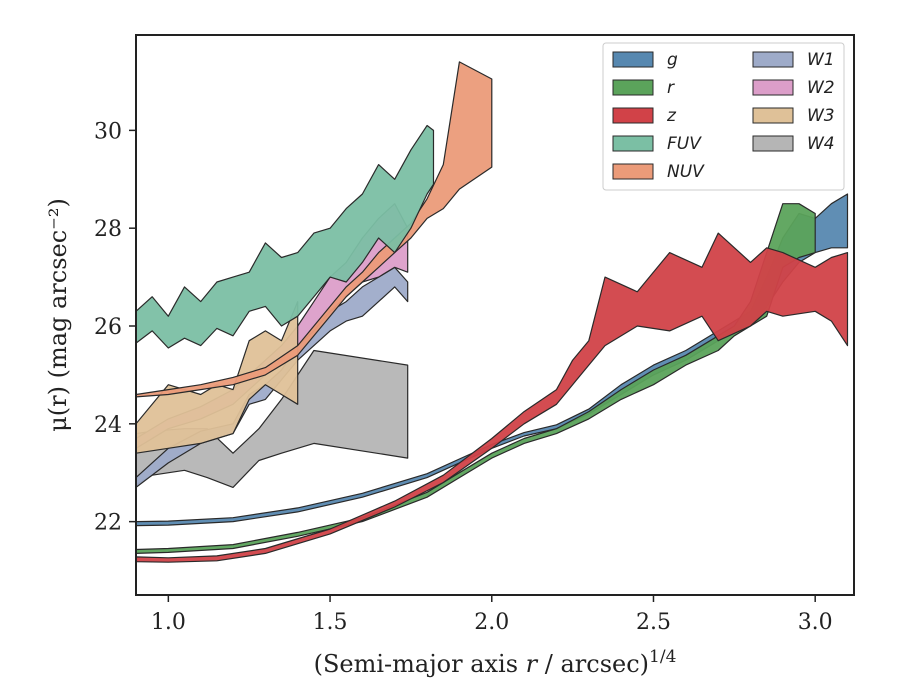  Describe the element at coordinates (633, 171) in the screenshot. I see `legend-swatch-nuv` at that location.